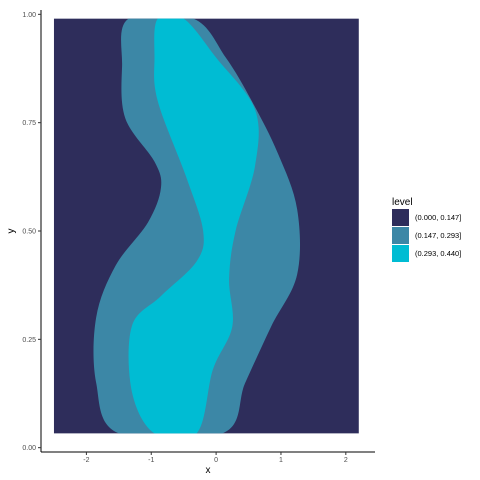 The width and height of the screenshot is (480, 480). I want to click on y-axis-ticks: 0.00 0.25 0.50 0.75 1.00, so click(31, 232).